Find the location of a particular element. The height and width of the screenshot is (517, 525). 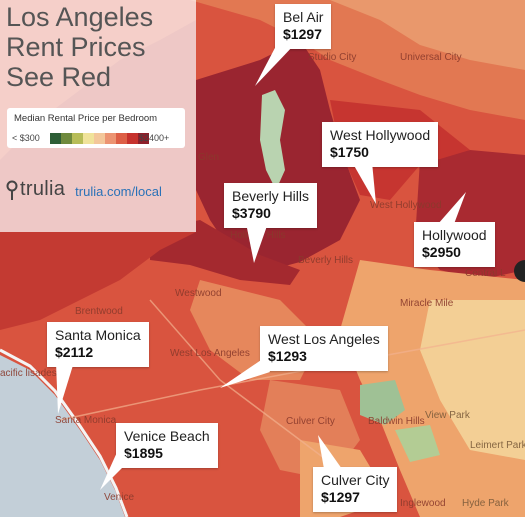

callout-pointer-venice-beach is located at coordinates (115, 470).